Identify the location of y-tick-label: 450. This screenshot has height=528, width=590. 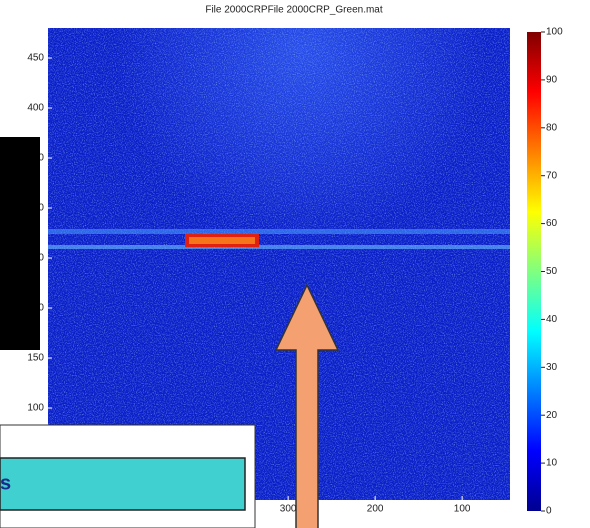
(35, 58).